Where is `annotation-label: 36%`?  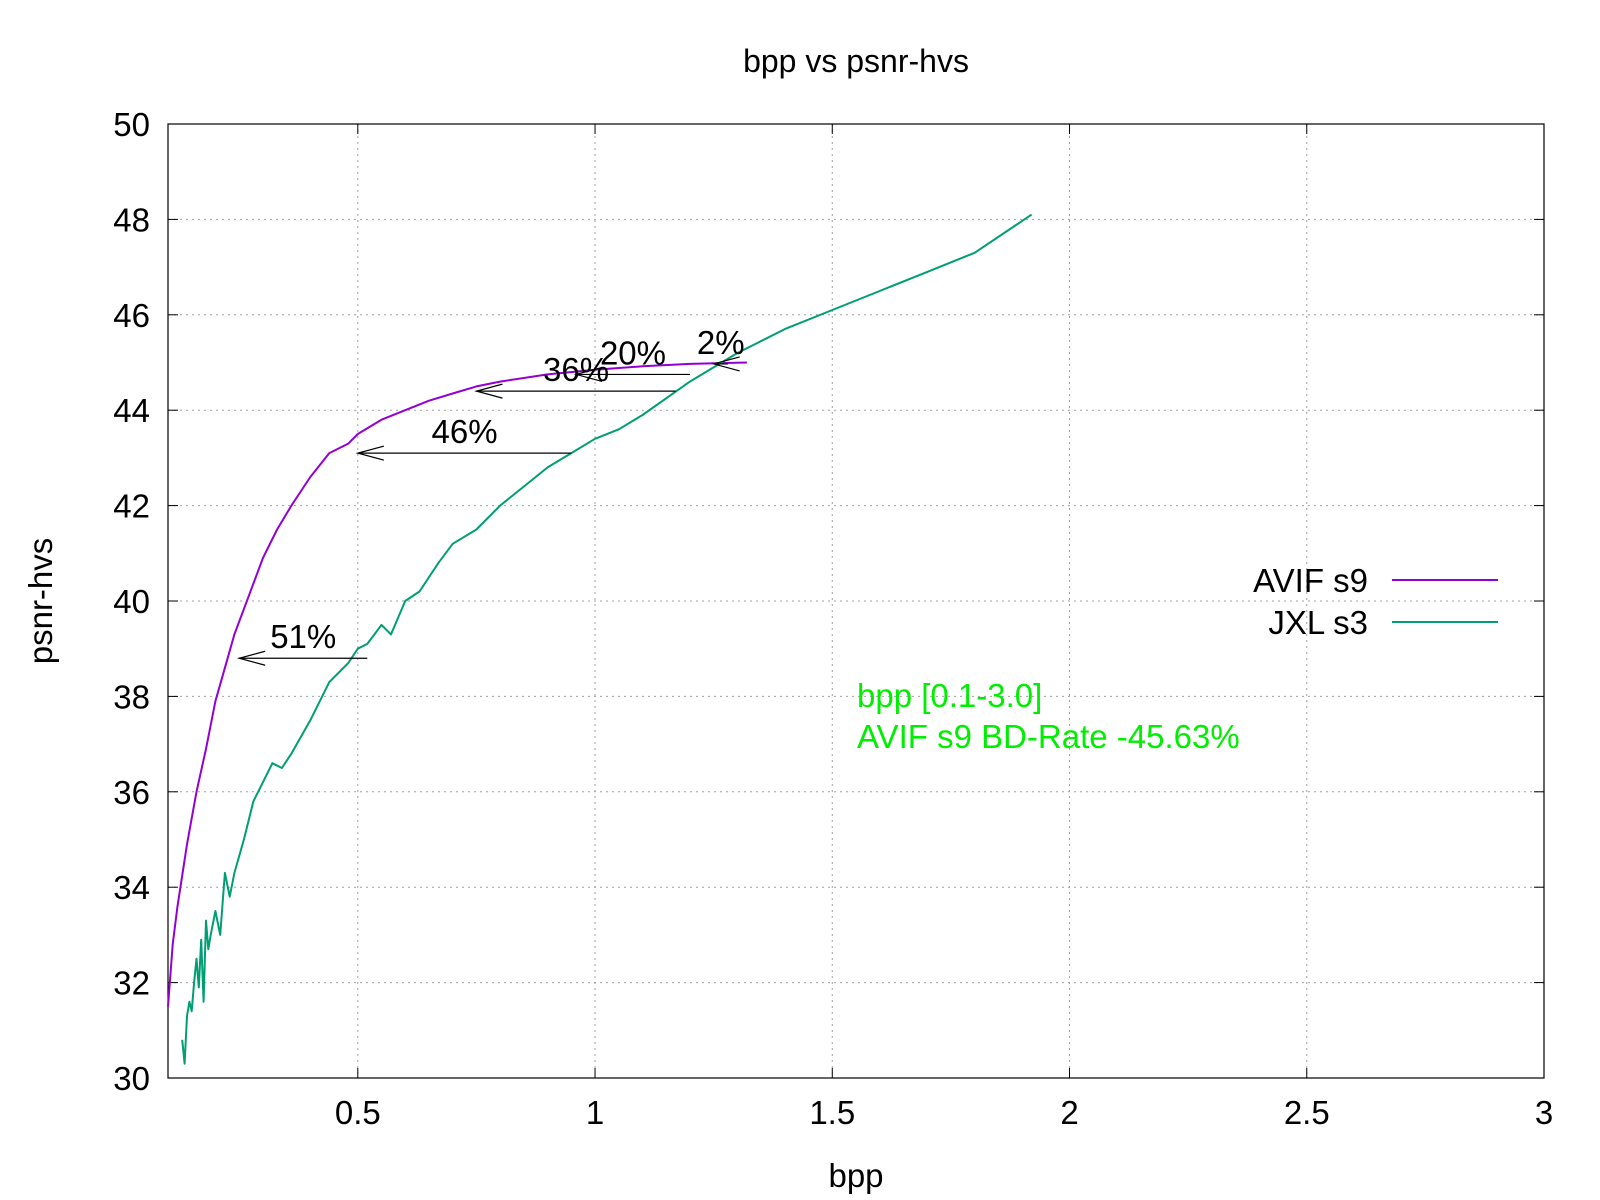
annotation-label: 36% is located at coordinates (576, 369).